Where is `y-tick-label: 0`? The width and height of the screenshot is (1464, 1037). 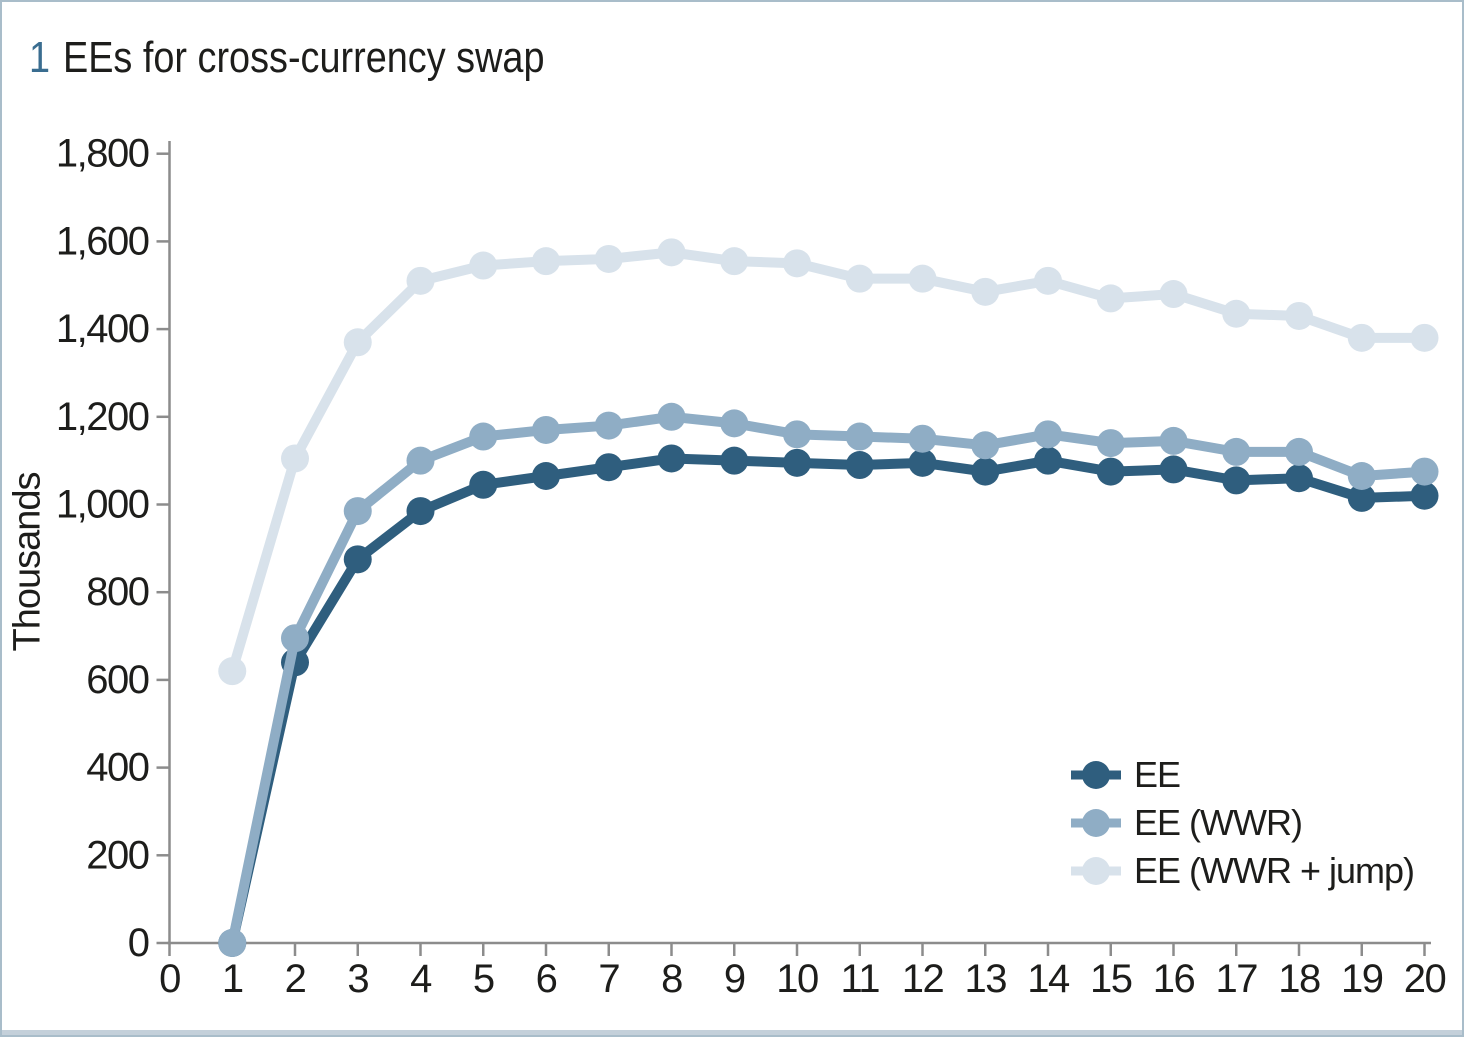
y-tick-label: 0 is located at coordinates (138, 943).